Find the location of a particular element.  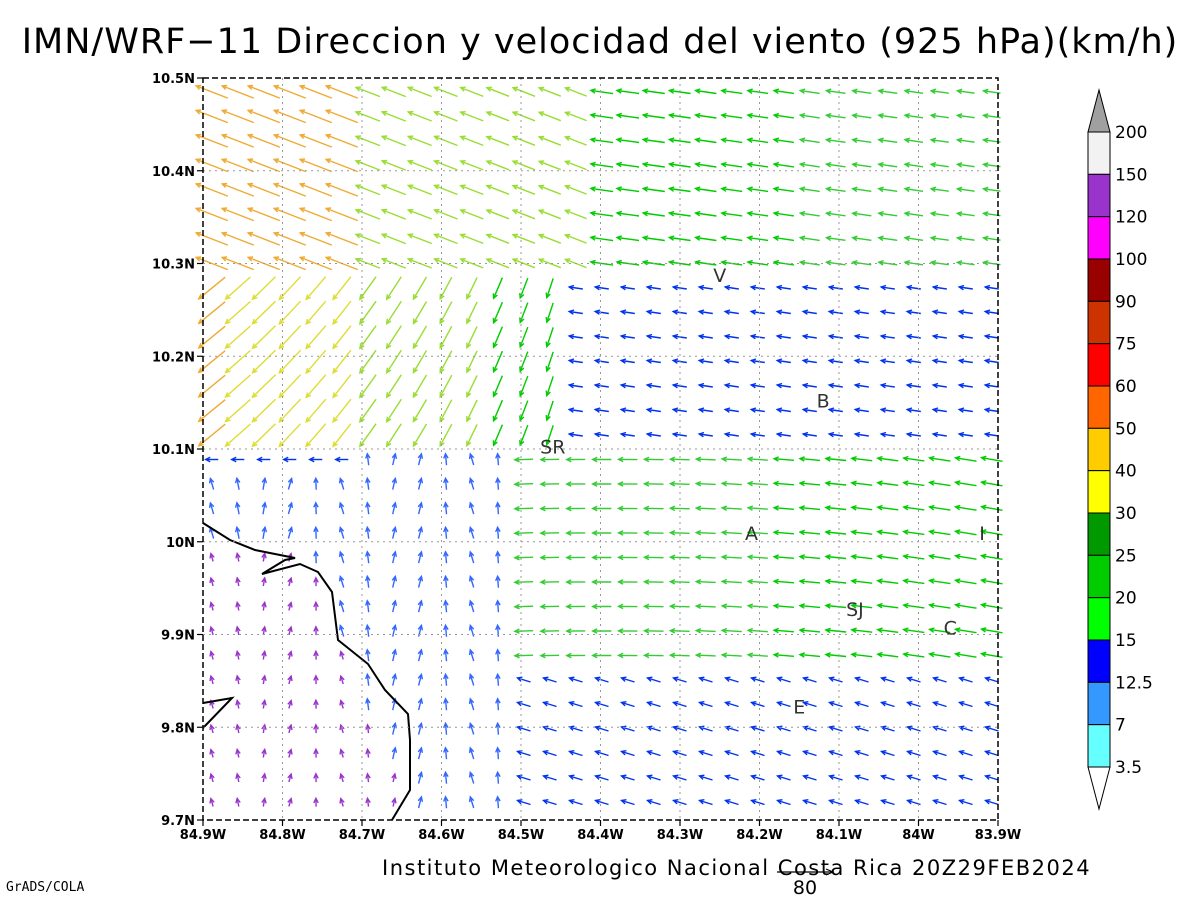

city-label: E is located at coordinates (799, 707).